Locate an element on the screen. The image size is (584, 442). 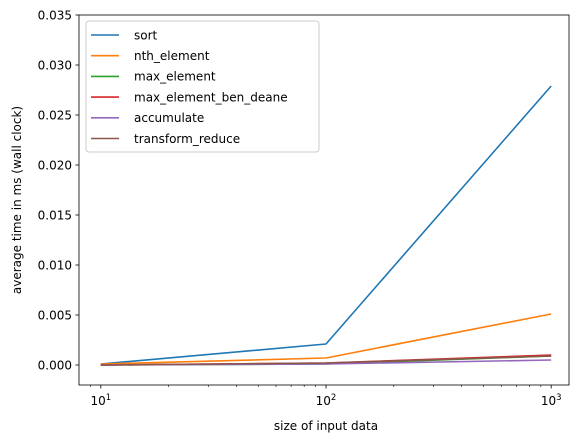
legend-label-1: nth_element is located at coordinates (172, 56).